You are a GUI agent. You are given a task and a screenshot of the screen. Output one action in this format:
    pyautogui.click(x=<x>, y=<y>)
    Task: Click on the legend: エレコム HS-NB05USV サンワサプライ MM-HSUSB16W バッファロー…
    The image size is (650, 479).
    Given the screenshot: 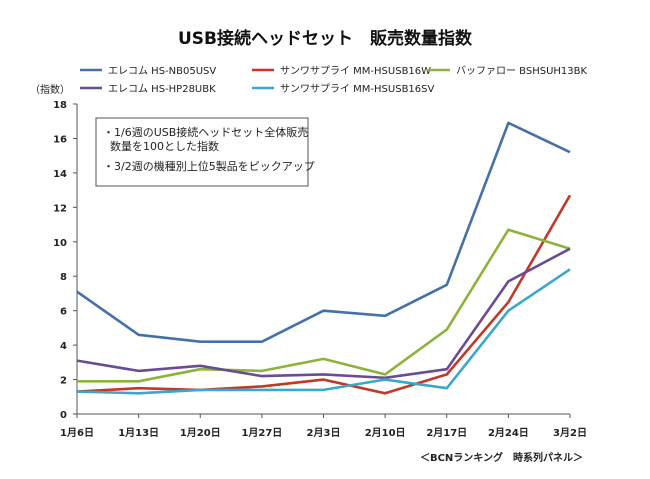 What is the action you would take?
    pyautogui.click(x=334, y=80)
    